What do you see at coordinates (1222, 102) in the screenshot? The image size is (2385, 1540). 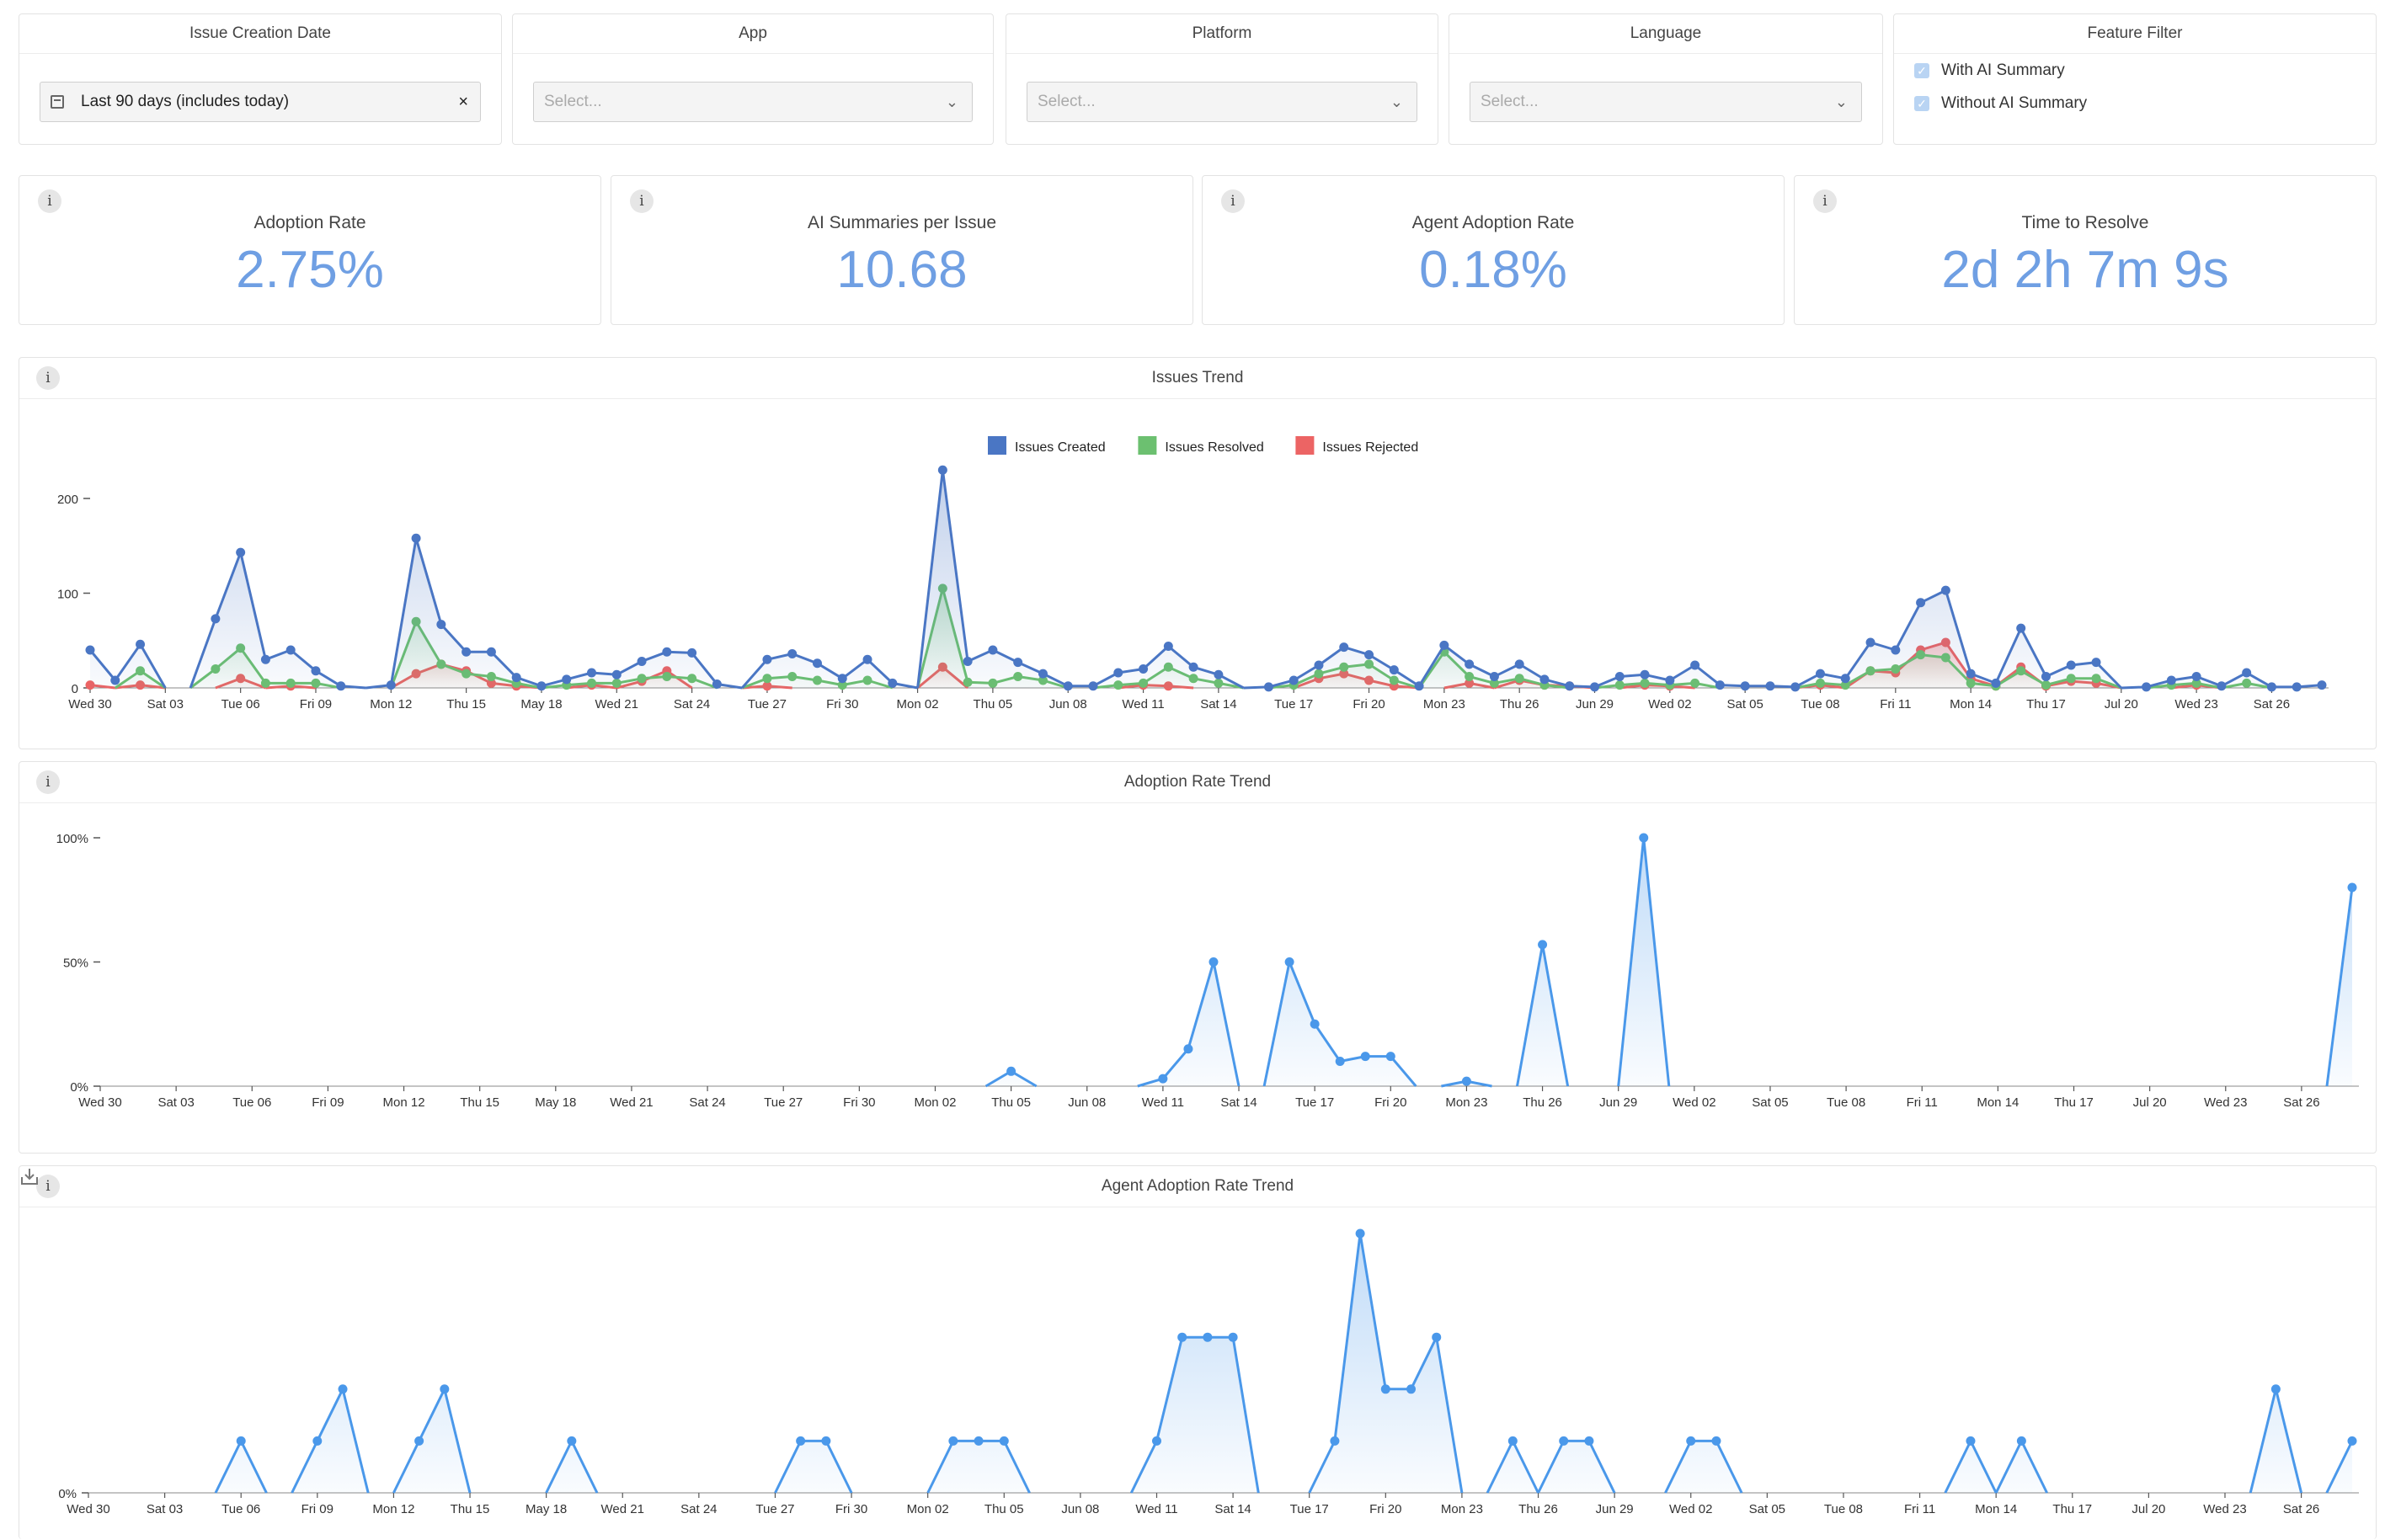 I see `platform-select: Select... ⌄` at bounding box center [1222, 102].